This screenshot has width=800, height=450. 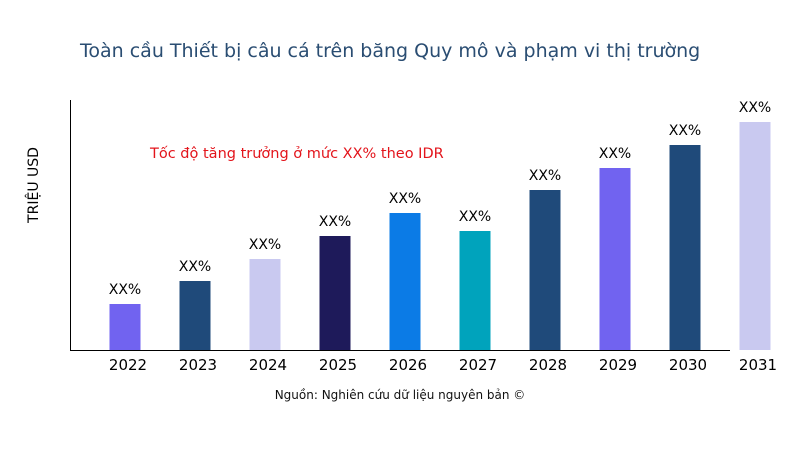 I want to click on x-tick-label-2024: 2024, so click(x=268, y=365).